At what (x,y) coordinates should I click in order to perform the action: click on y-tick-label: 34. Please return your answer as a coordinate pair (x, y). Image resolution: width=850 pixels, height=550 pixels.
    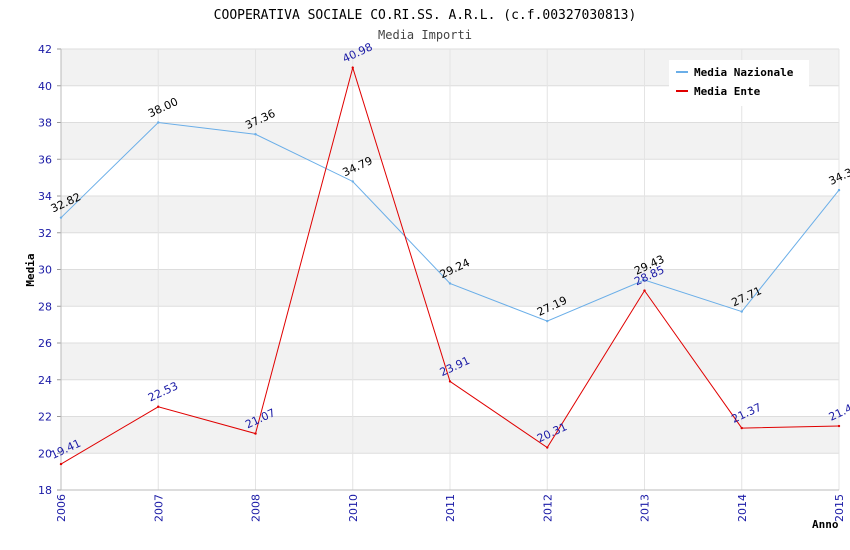
    Looking at the image, I should click on (45, 196).